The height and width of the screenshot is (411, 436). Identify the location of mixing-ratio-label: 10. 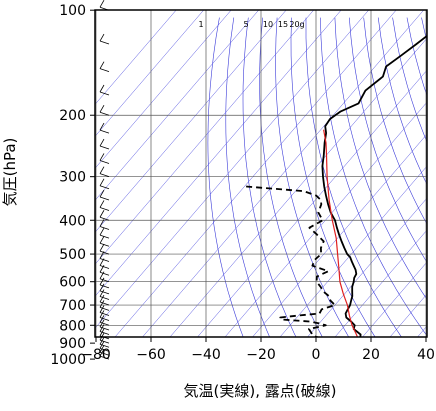
(268, 24).